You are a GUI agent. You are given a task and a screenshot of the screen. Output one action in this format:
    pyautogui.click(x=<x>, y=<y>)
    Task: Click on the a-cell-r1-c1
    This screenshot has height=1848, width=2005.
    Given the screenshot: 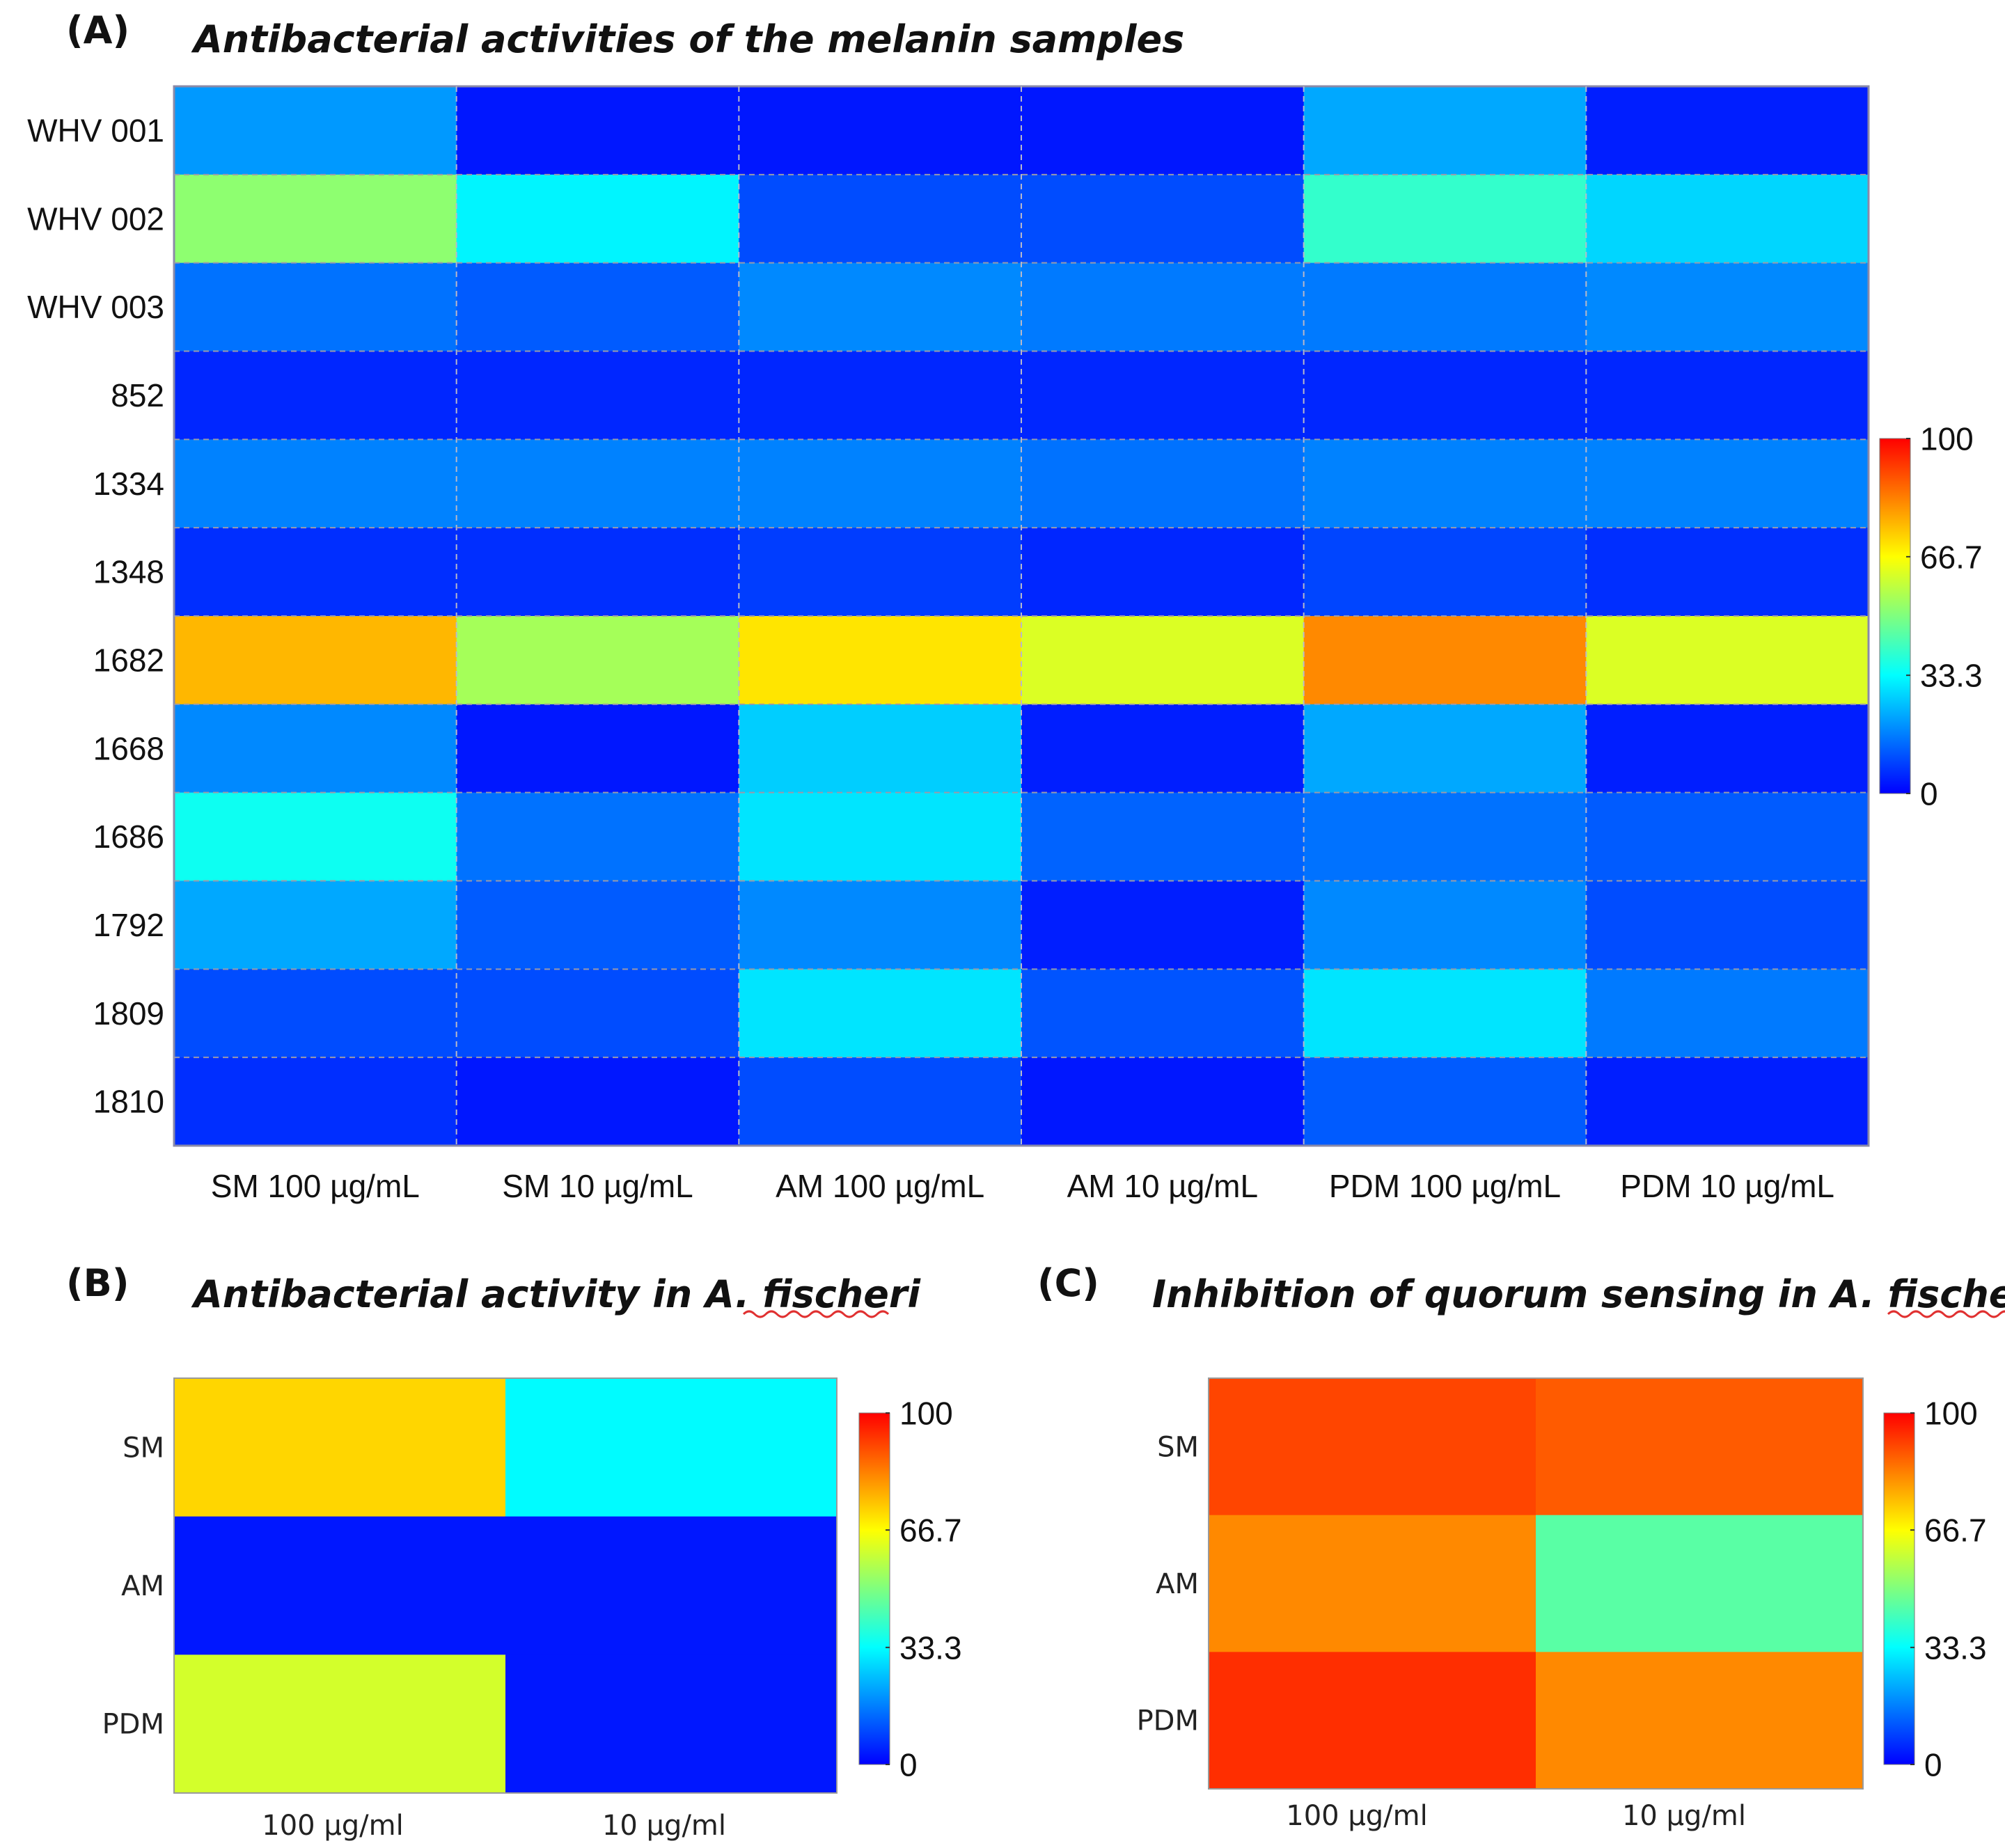 What is the action you would take?
    pyautogui.click(x=597, y=219)
    